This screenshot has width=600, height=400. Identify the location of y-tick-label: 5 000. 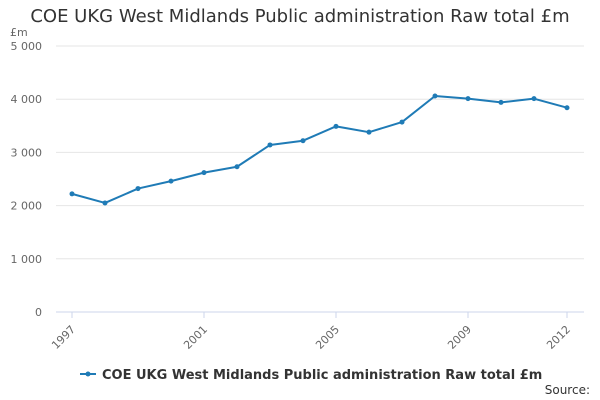
(27, 46).